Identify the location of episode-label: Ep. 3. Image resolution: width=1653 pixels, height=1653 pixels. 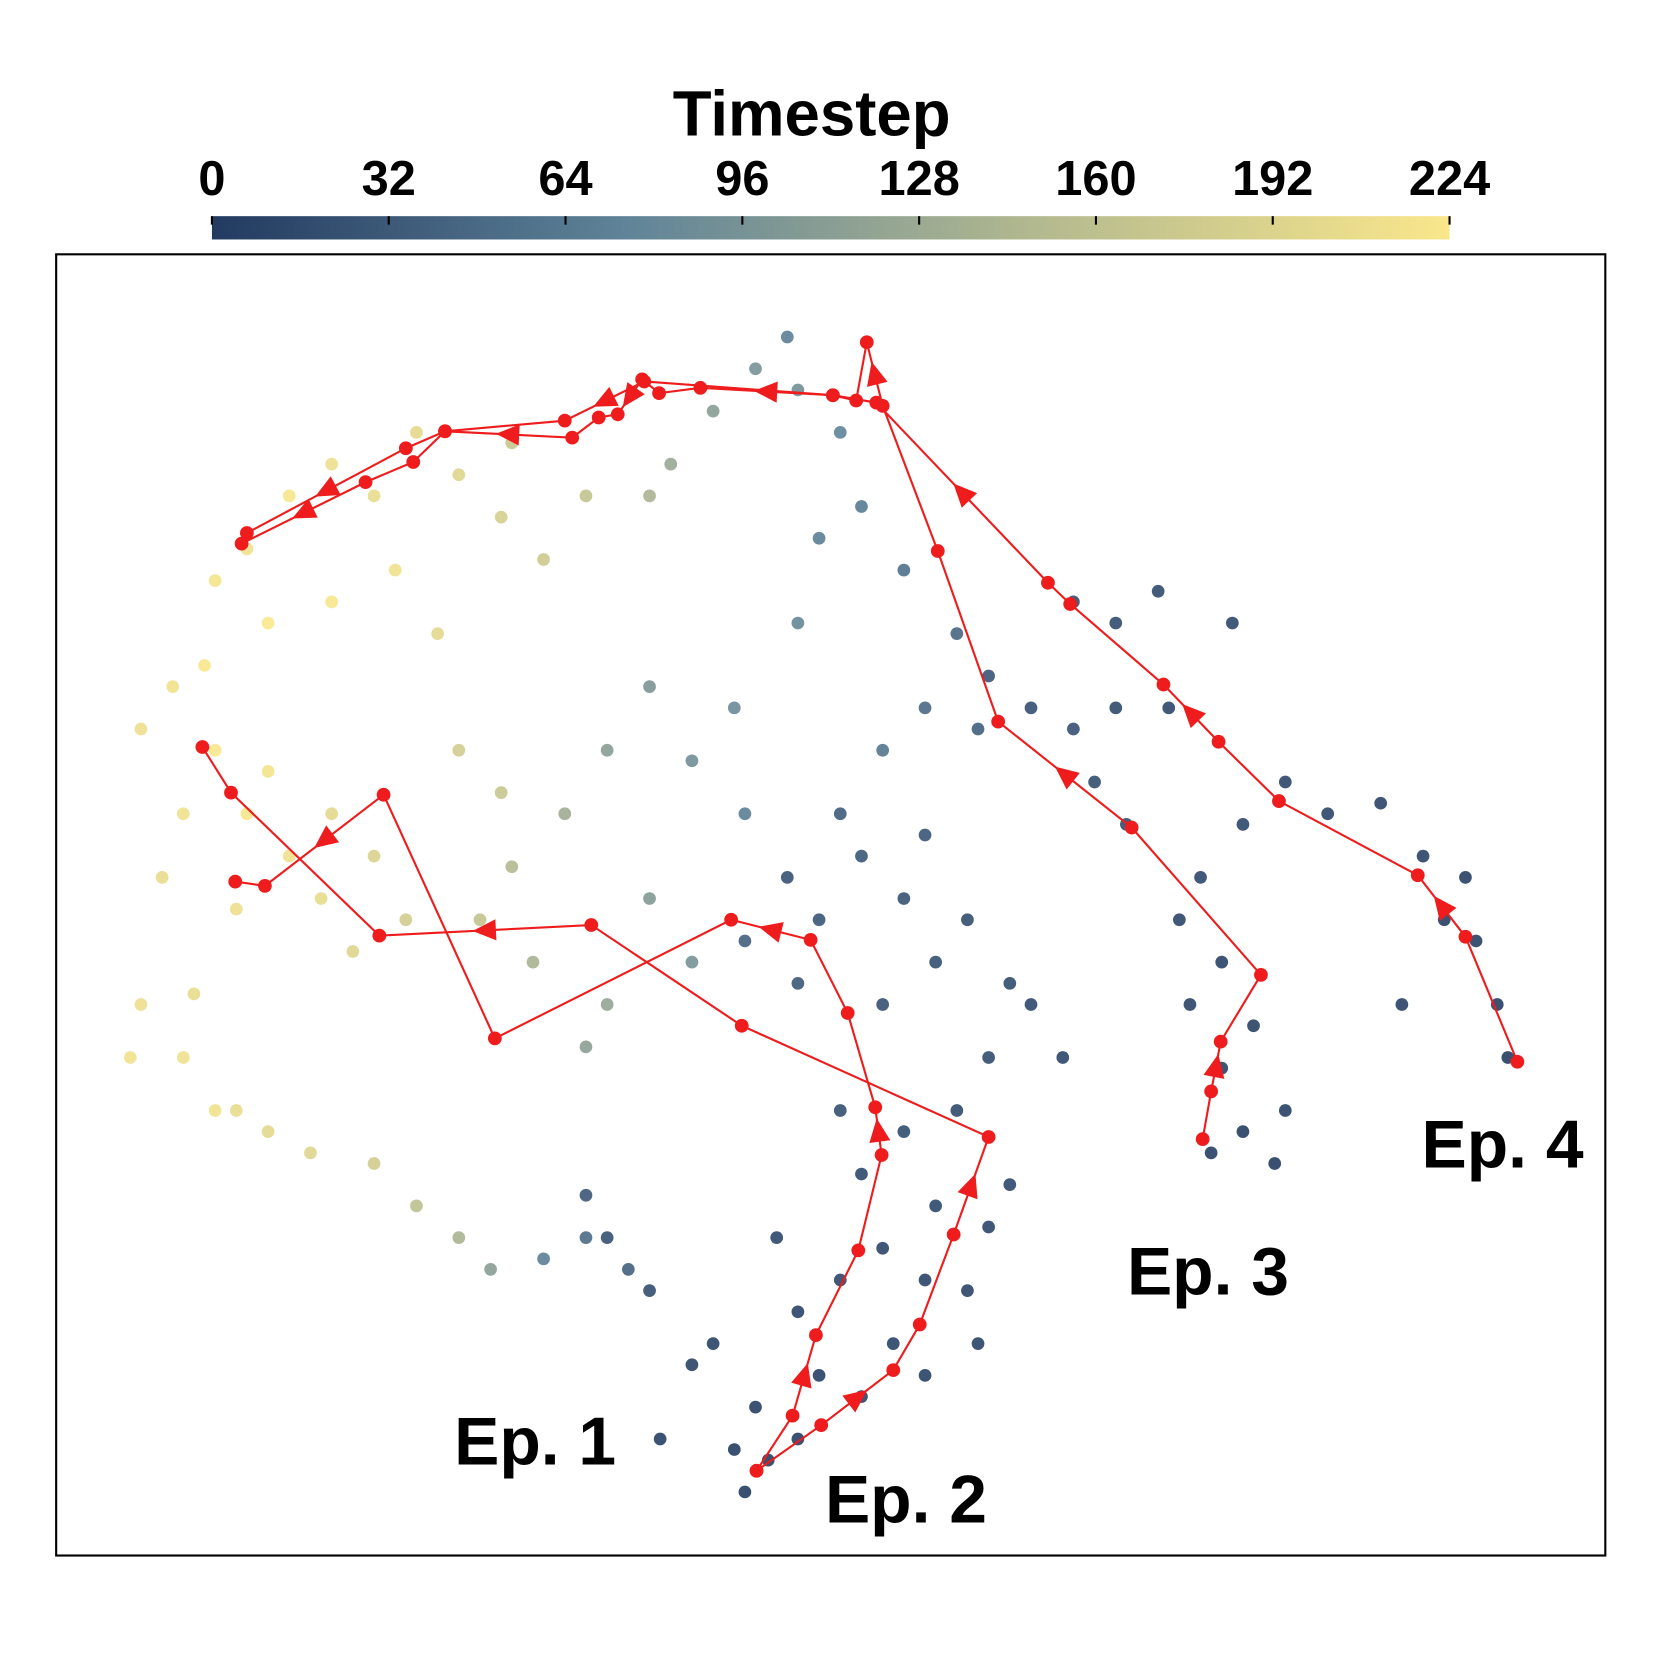
(1208, 1272).